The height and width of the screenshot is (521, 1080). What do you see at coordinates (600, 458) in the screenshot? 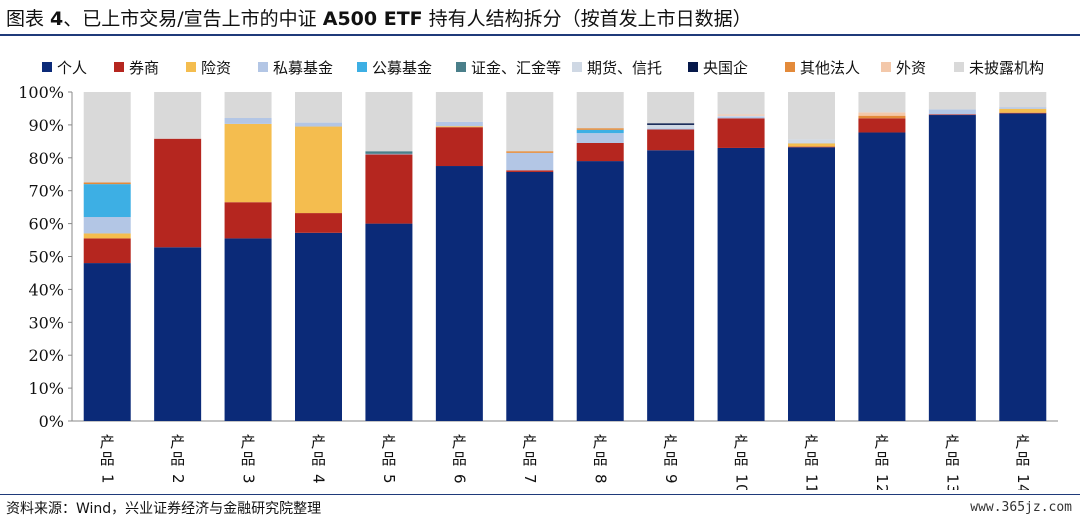
I see `x-tick-label: 产品 8` at bounding box center [600, 458].